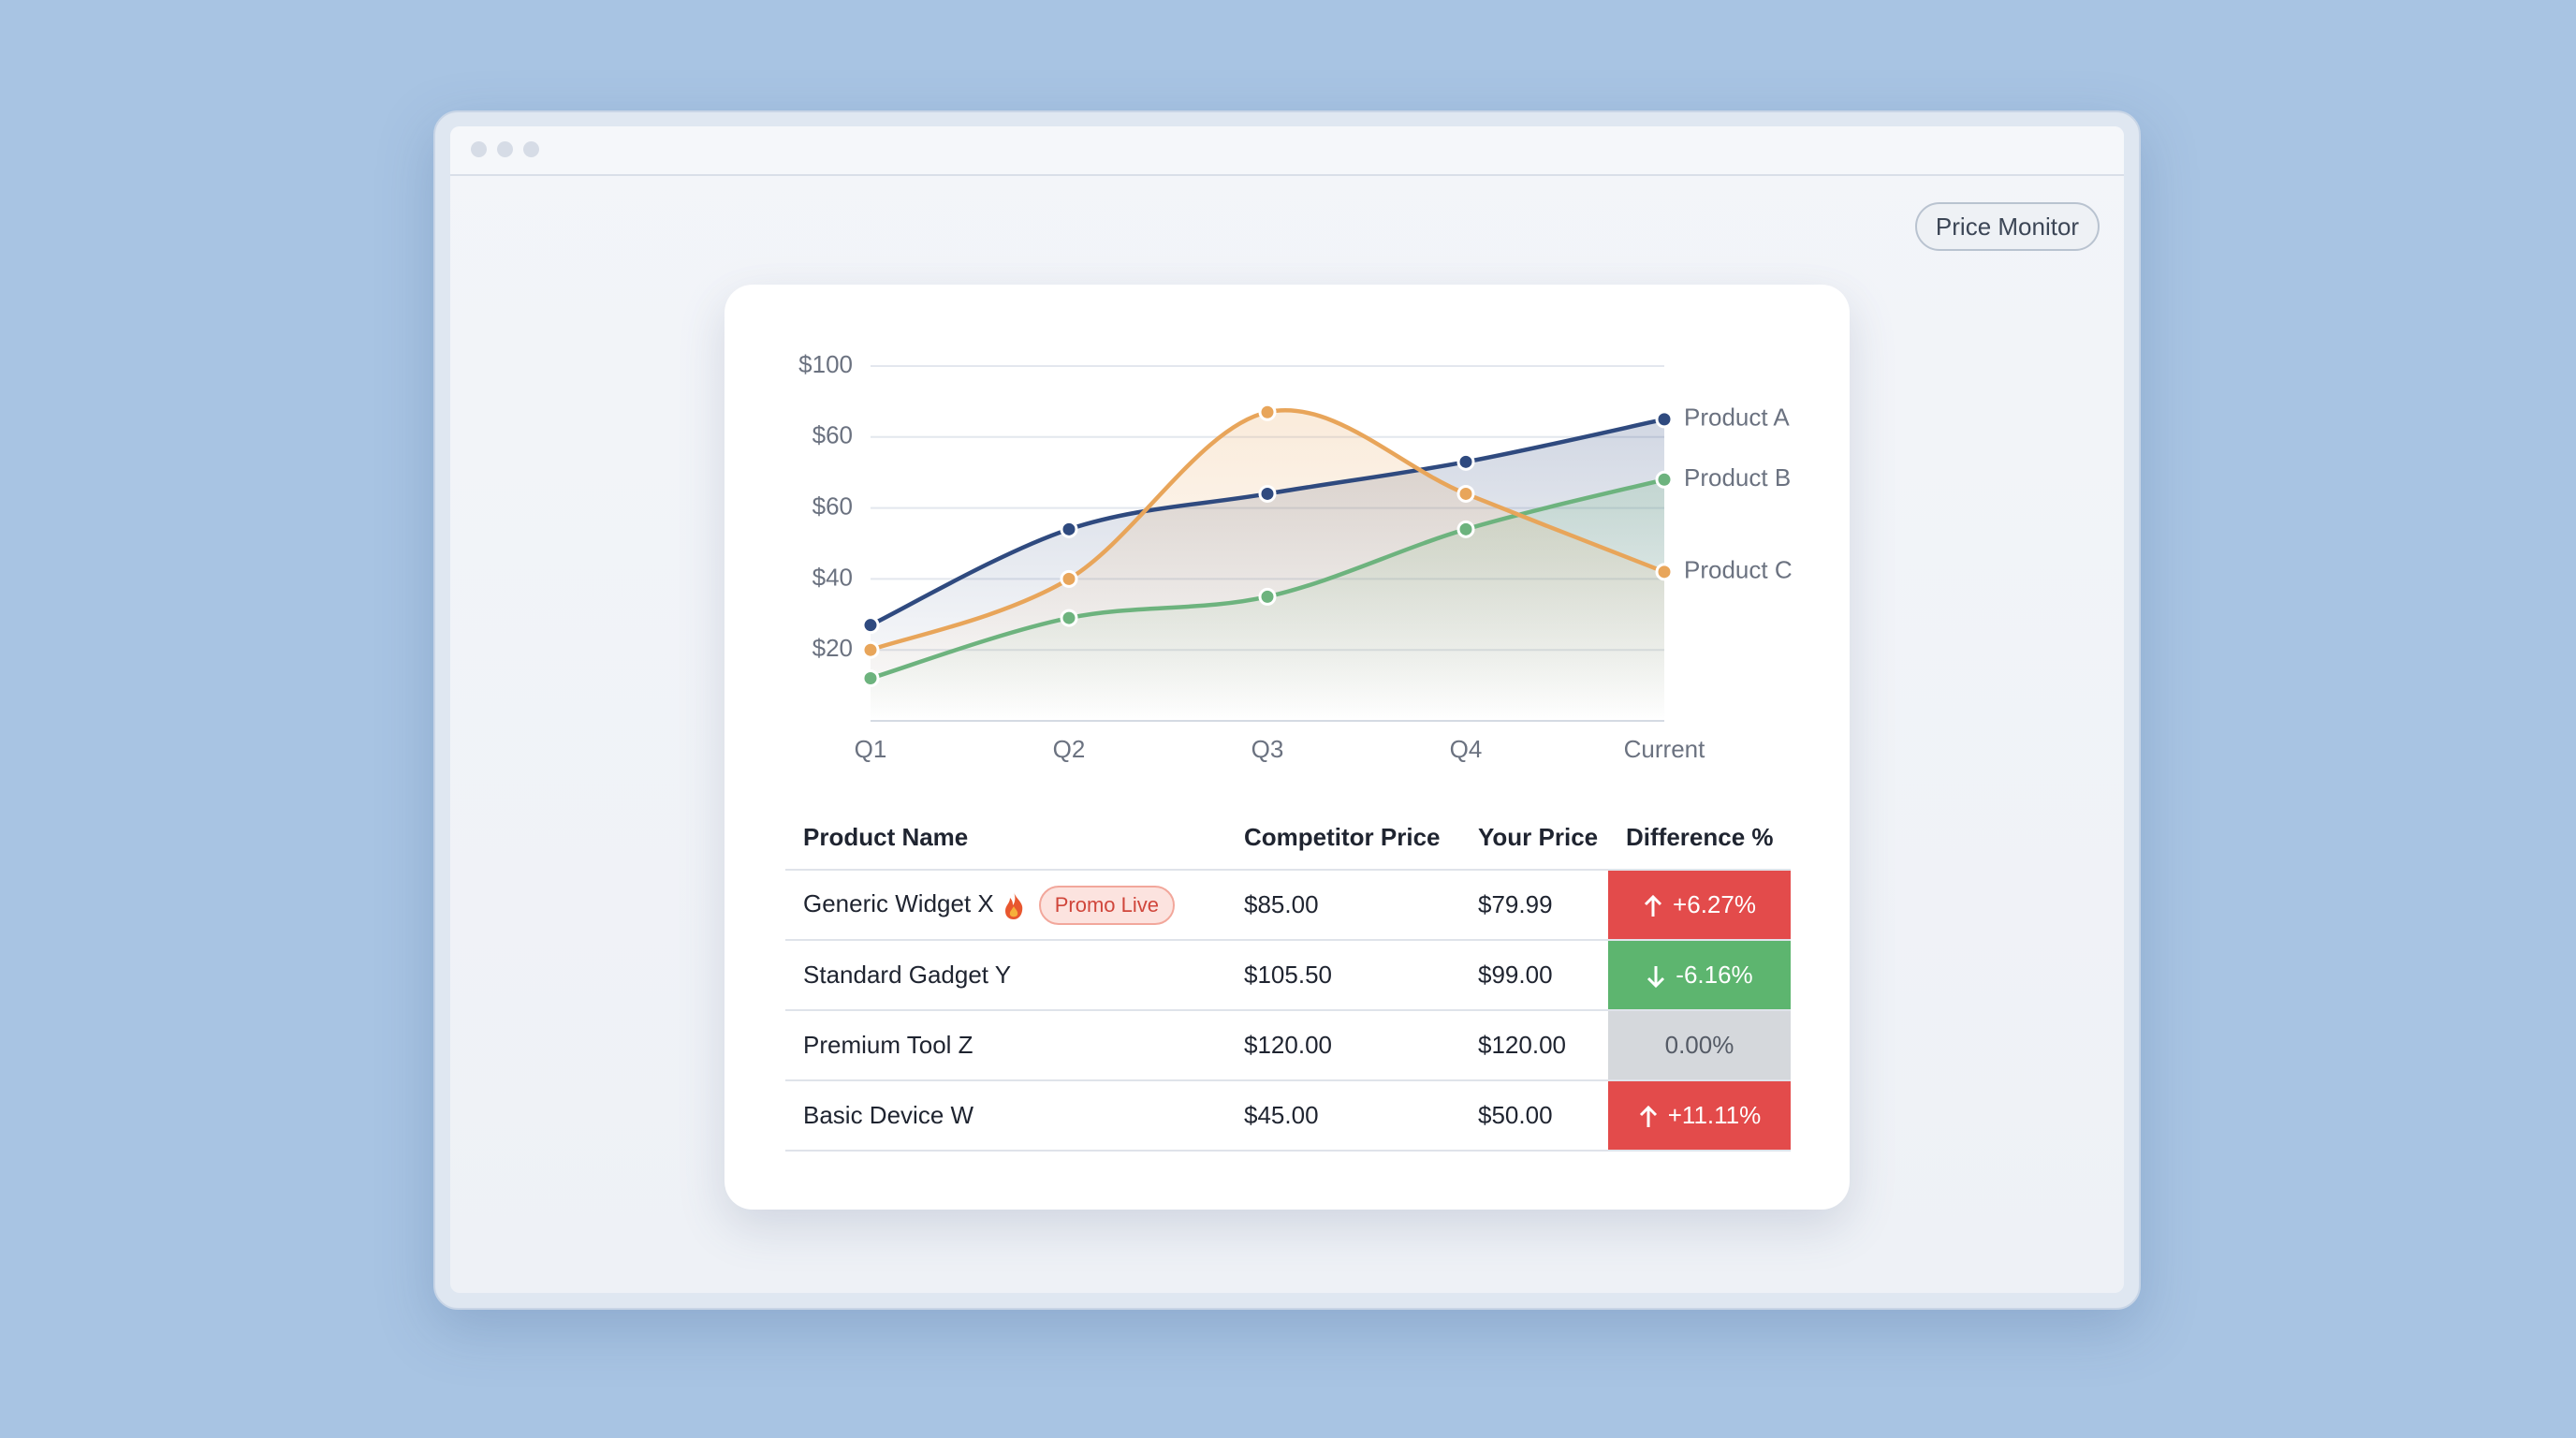 Image resolution: width=2576 pixels, height=1438 pixels. Describe the element at coordinates (1343, 1116) in the screenshot. I see `table-cell: $45.00` at that location.